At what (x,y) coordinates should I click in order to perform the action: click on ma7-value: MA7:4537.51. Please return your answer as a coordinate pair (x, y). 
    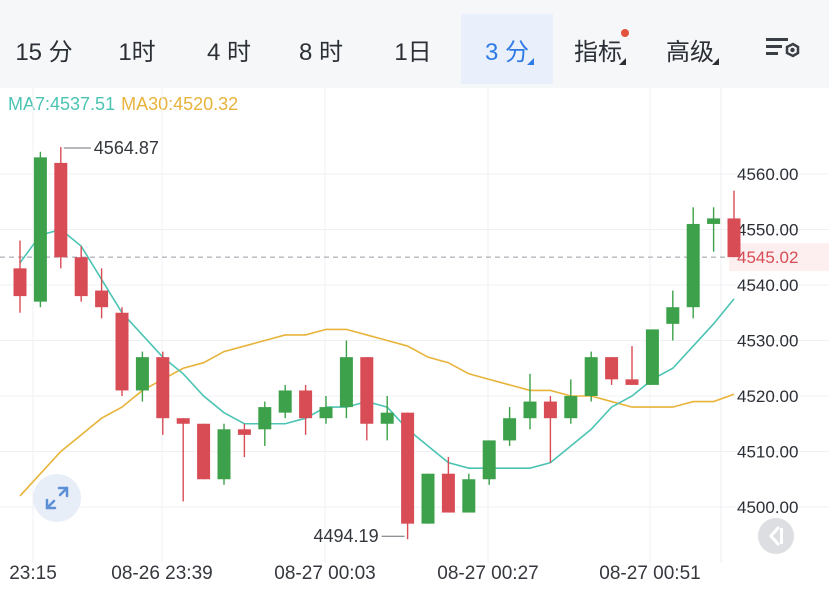
    Looking at the image, I should click on (62, 104).